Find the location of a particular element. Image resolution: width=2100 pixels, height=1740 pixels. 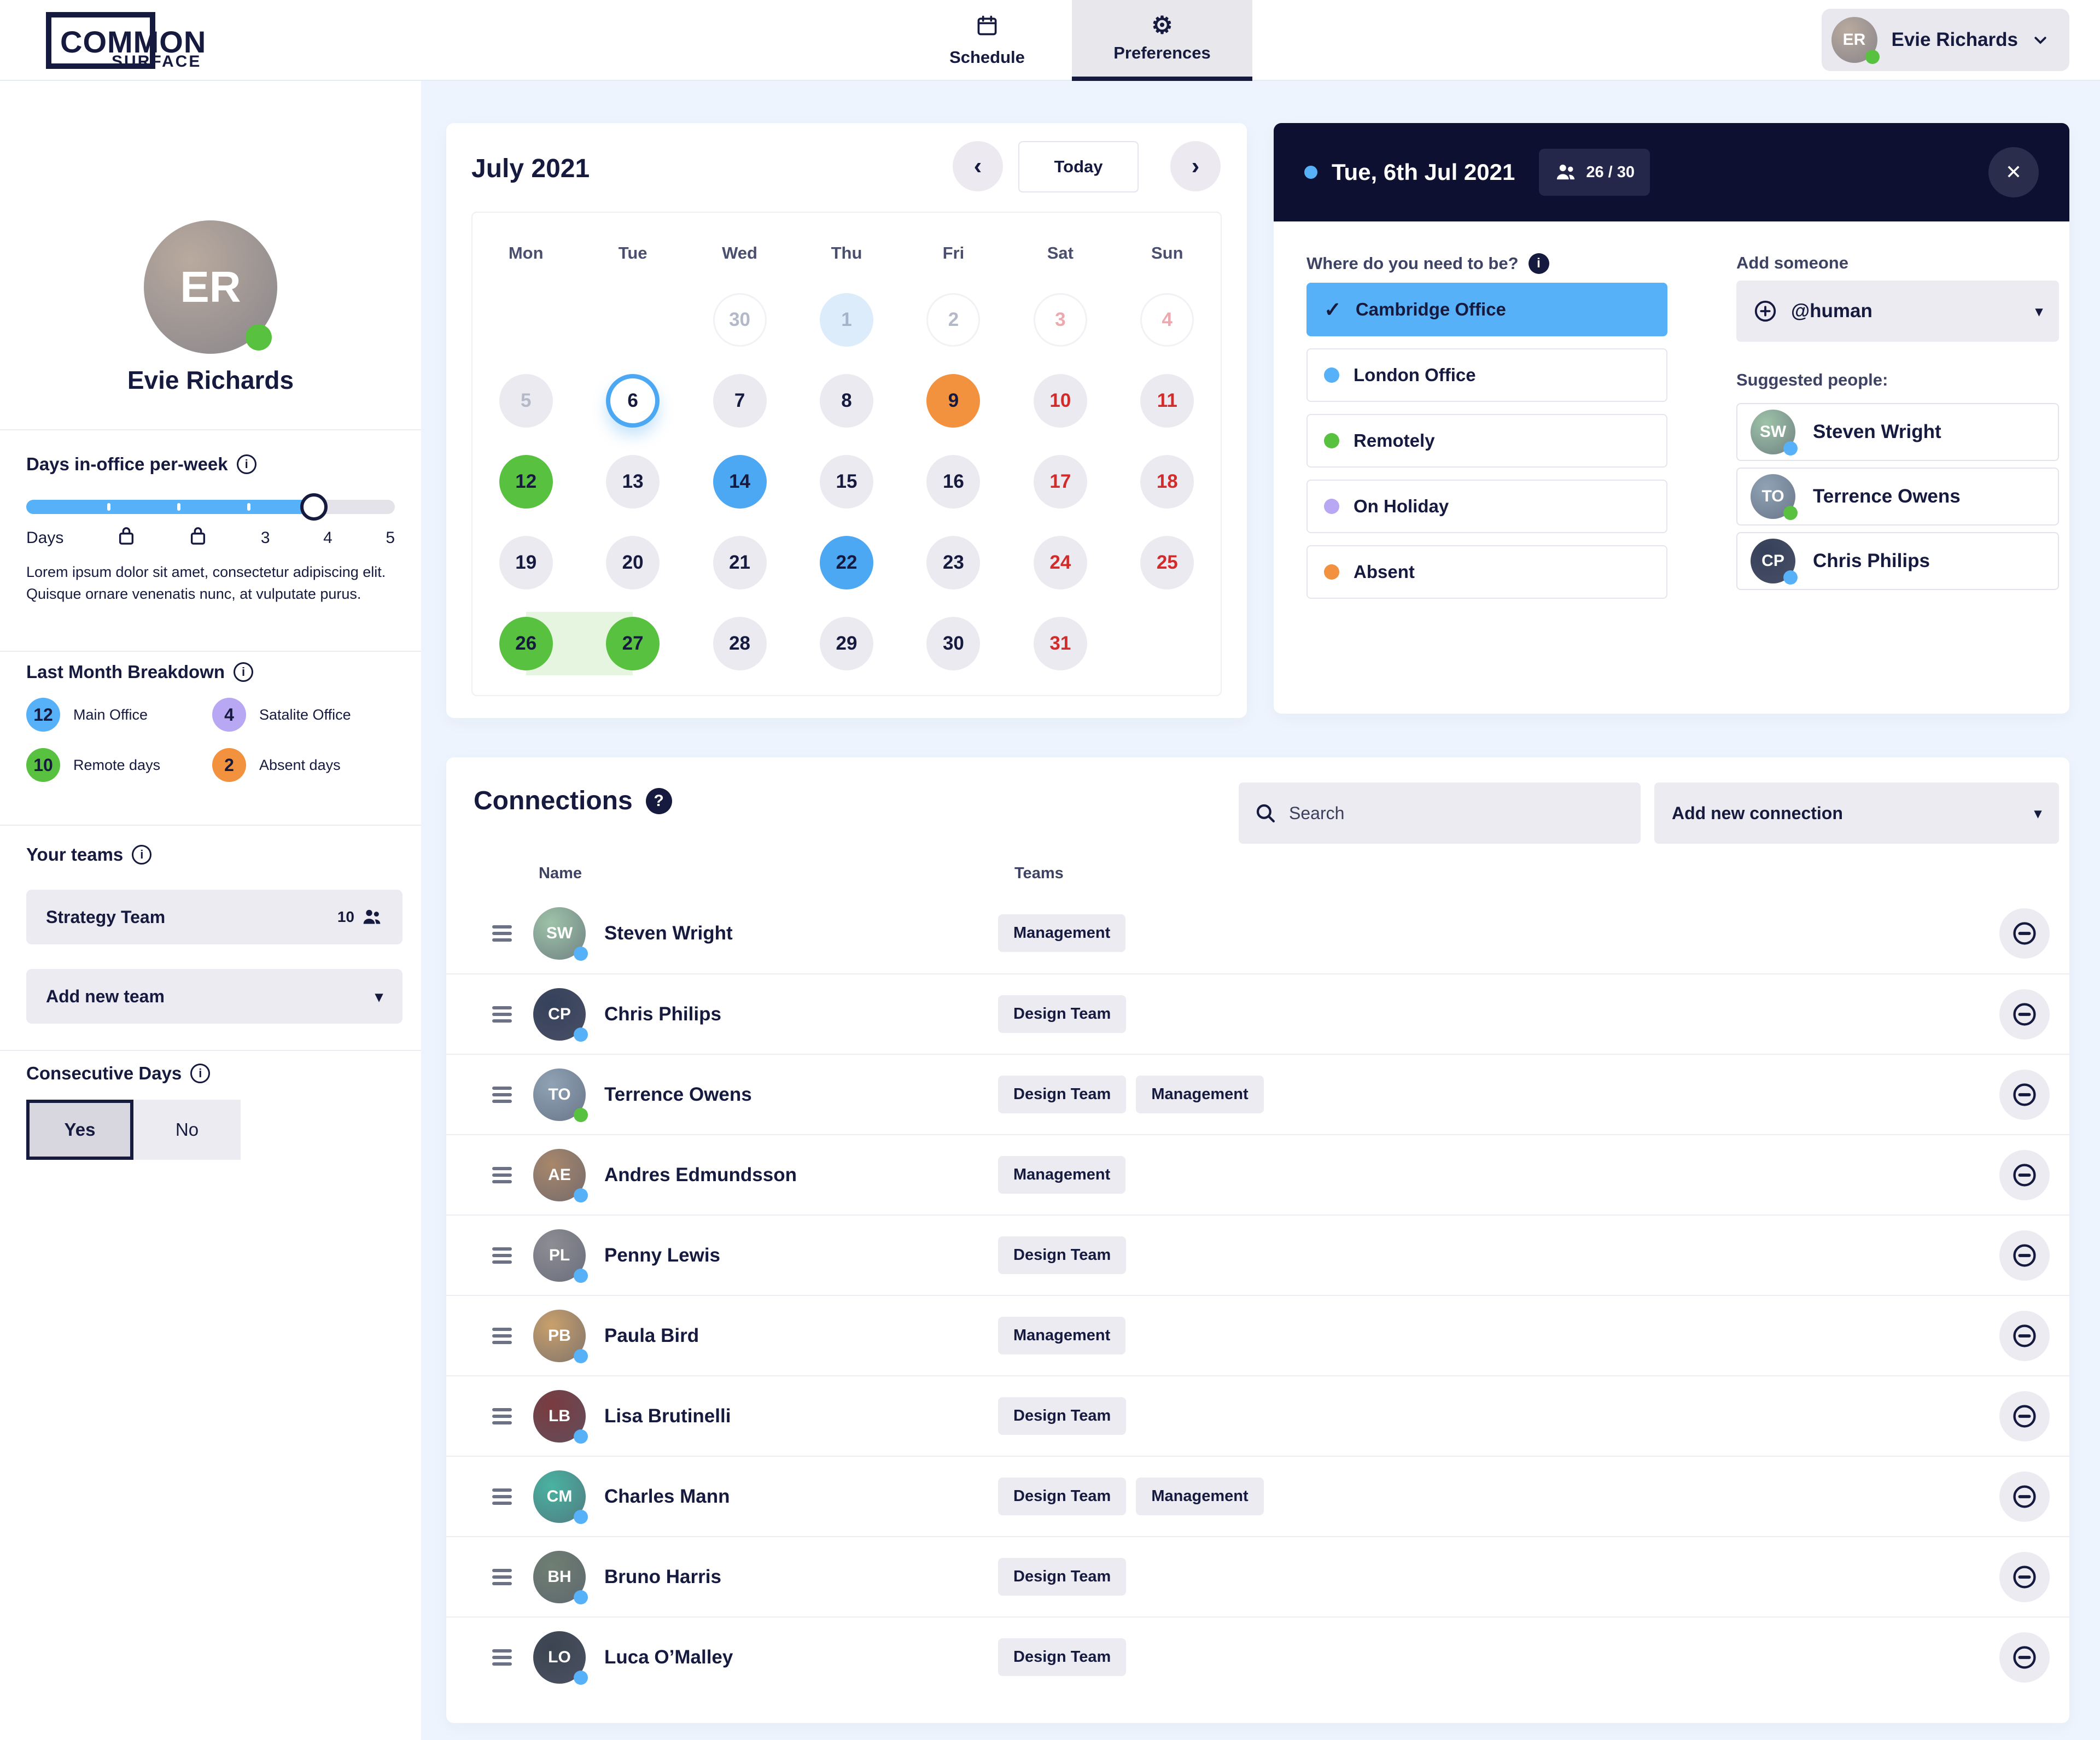

suggested-person: SW Steven Wright is located at coordinates (1897, 432).